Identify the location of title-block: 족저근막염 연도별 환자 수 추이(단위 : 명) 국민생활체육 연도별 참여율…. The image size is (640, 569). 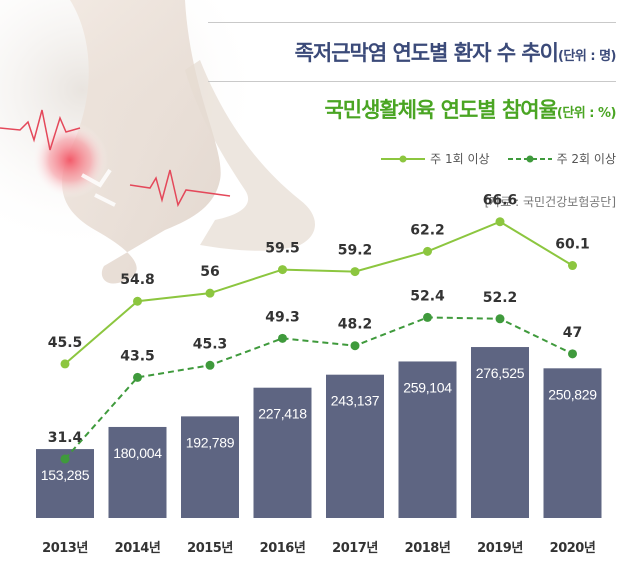
(412, 73).